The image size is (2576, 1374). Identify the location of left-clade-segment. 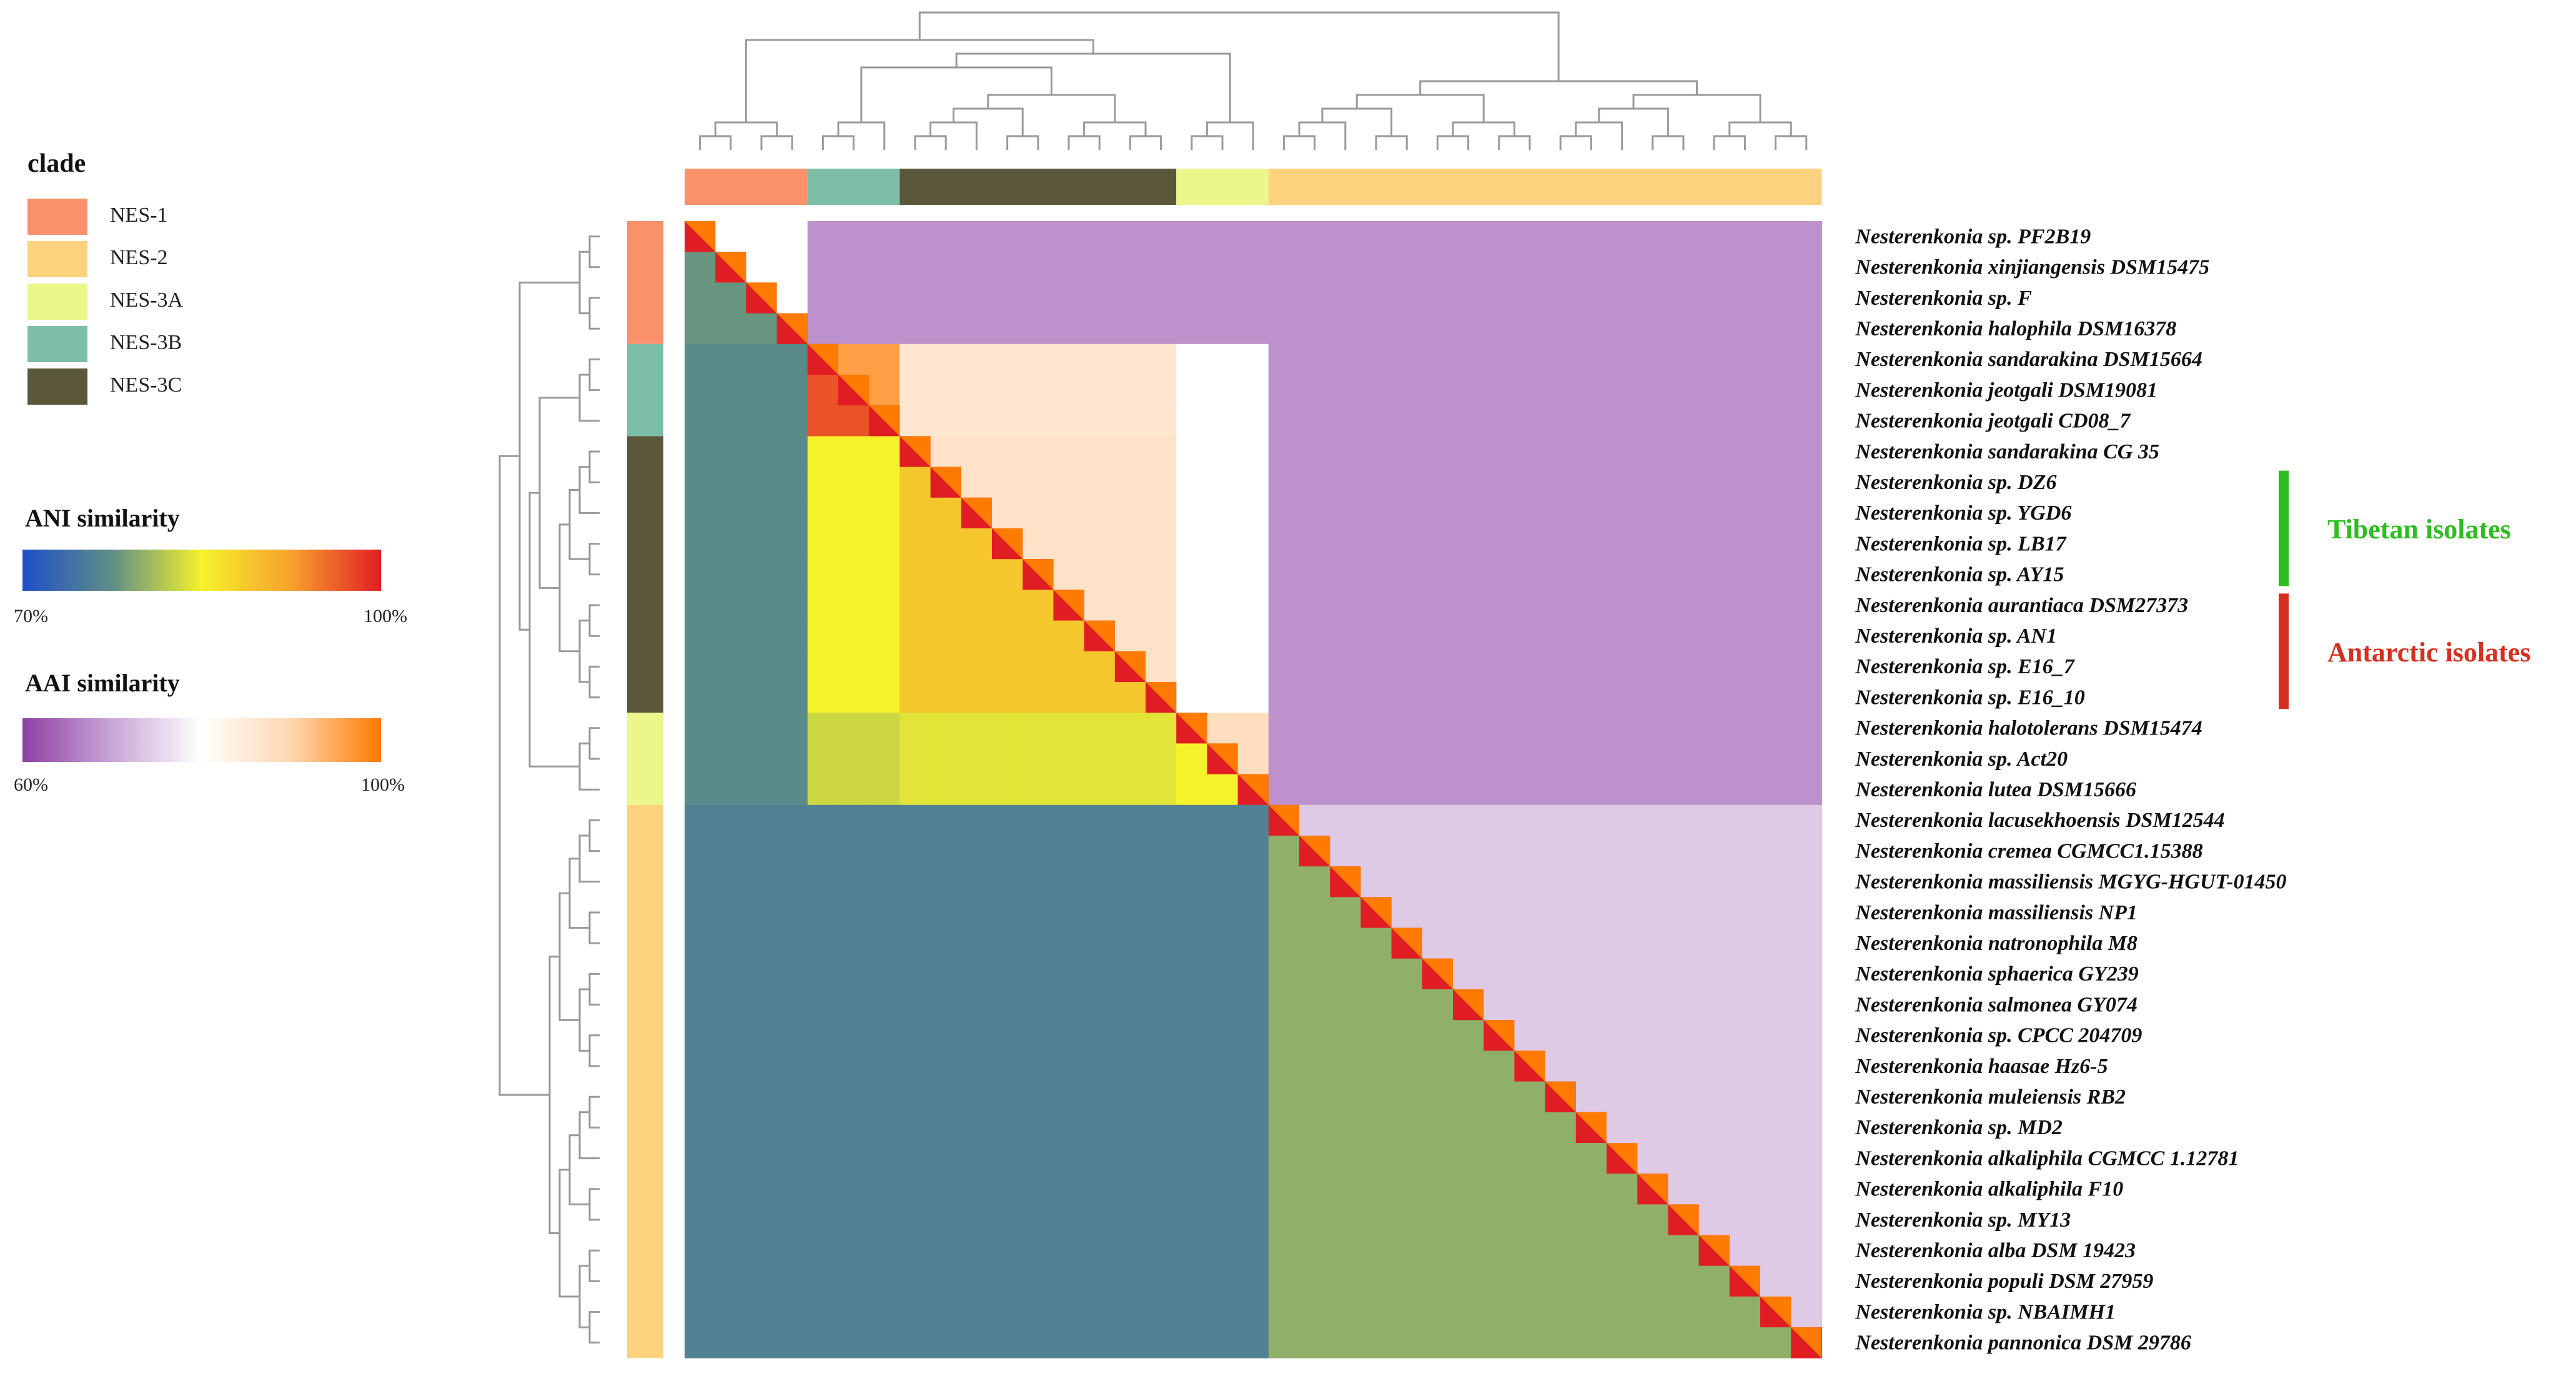
(645, 1081).